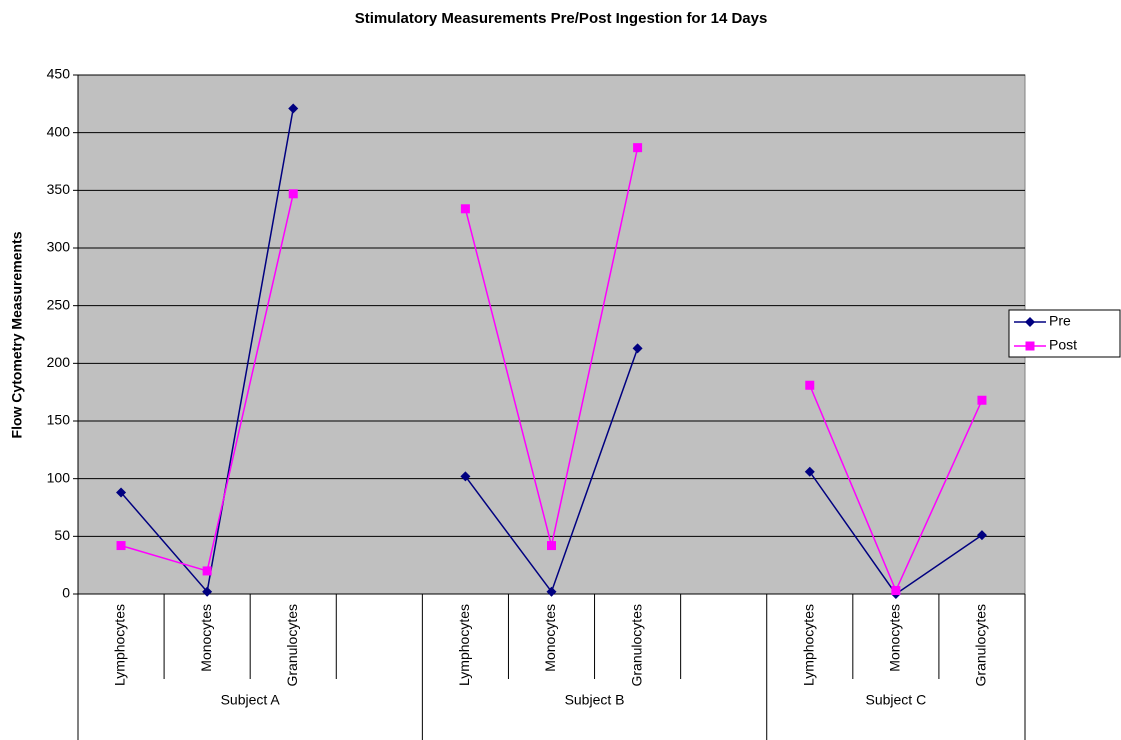  I want to click on y-tick-label: 300, so click(59, 247).